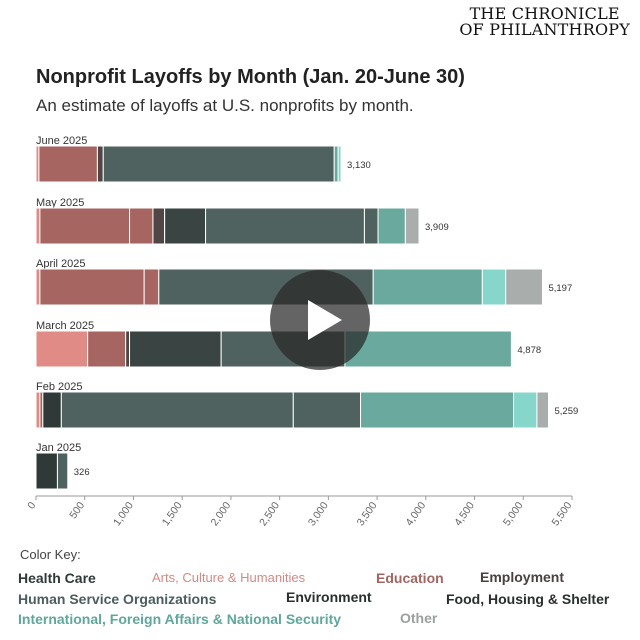  What do you see at coordinates (77, 510) in the screenshot?
I see `x-tick-label: 500` at bounding box center [77, 510].